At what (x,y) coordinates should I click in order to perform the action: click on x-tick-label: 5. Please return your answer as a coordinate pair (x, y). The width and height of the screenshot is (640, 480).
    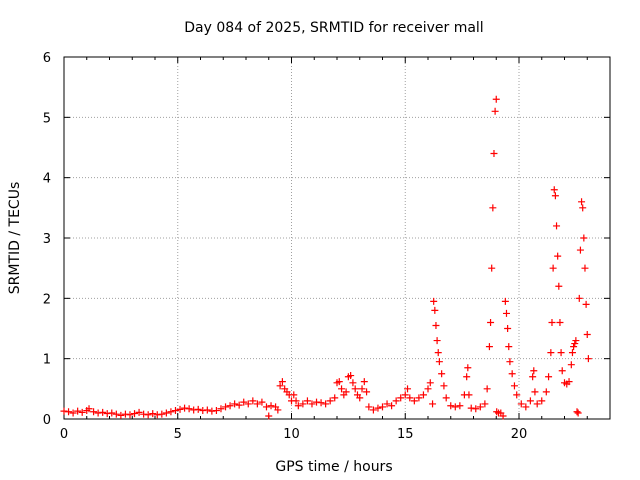
    Looking at the image, I should click on (178, 434).